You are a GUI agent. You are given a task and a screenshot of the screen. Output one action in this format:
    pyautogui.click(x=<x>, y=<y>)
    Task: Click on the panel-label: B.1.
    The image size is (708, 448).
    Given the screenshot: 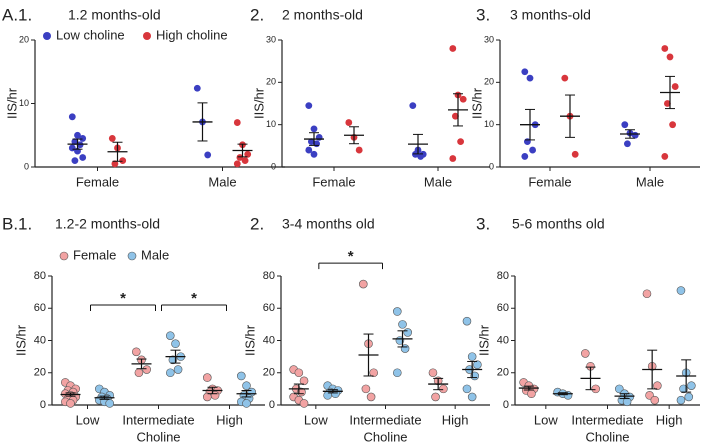 What is the action you would take?
    pyautogui.click(x=17, y=223)
    